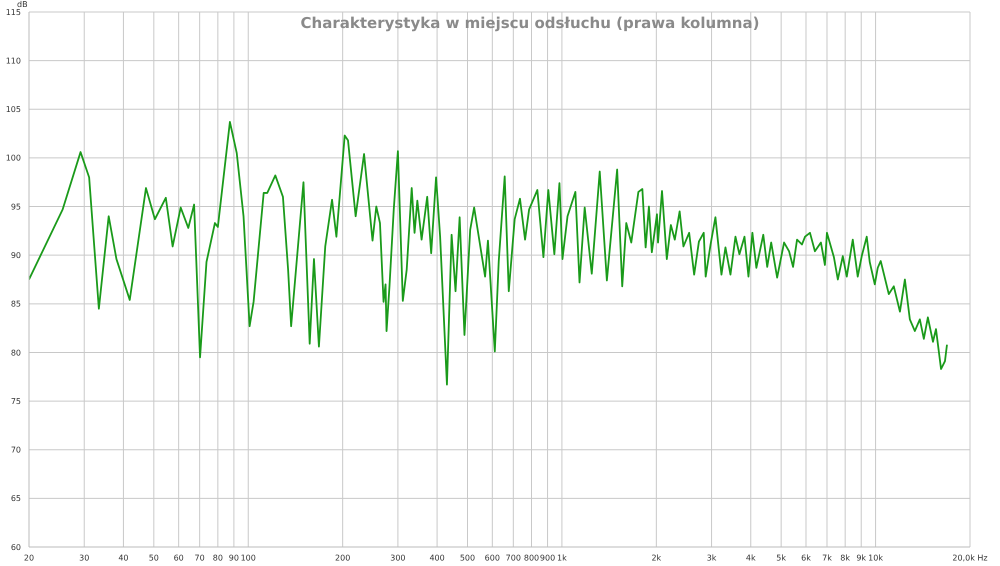  I want to click on x-tick-label: 1k, so click(562, 558).